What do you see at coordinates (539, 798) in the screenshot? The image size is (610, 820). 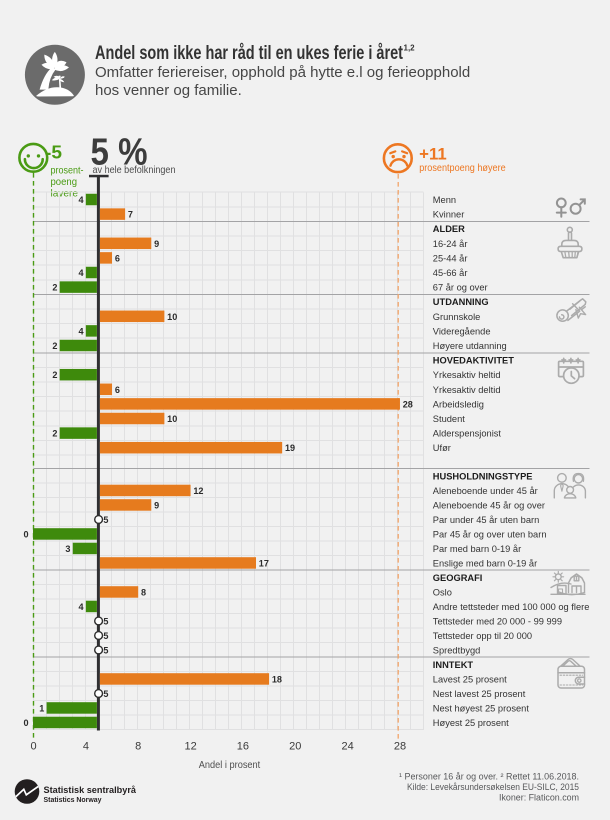 I see `svg-text: Ikoner: Flaticon.com` at bounding box center [539, 798].